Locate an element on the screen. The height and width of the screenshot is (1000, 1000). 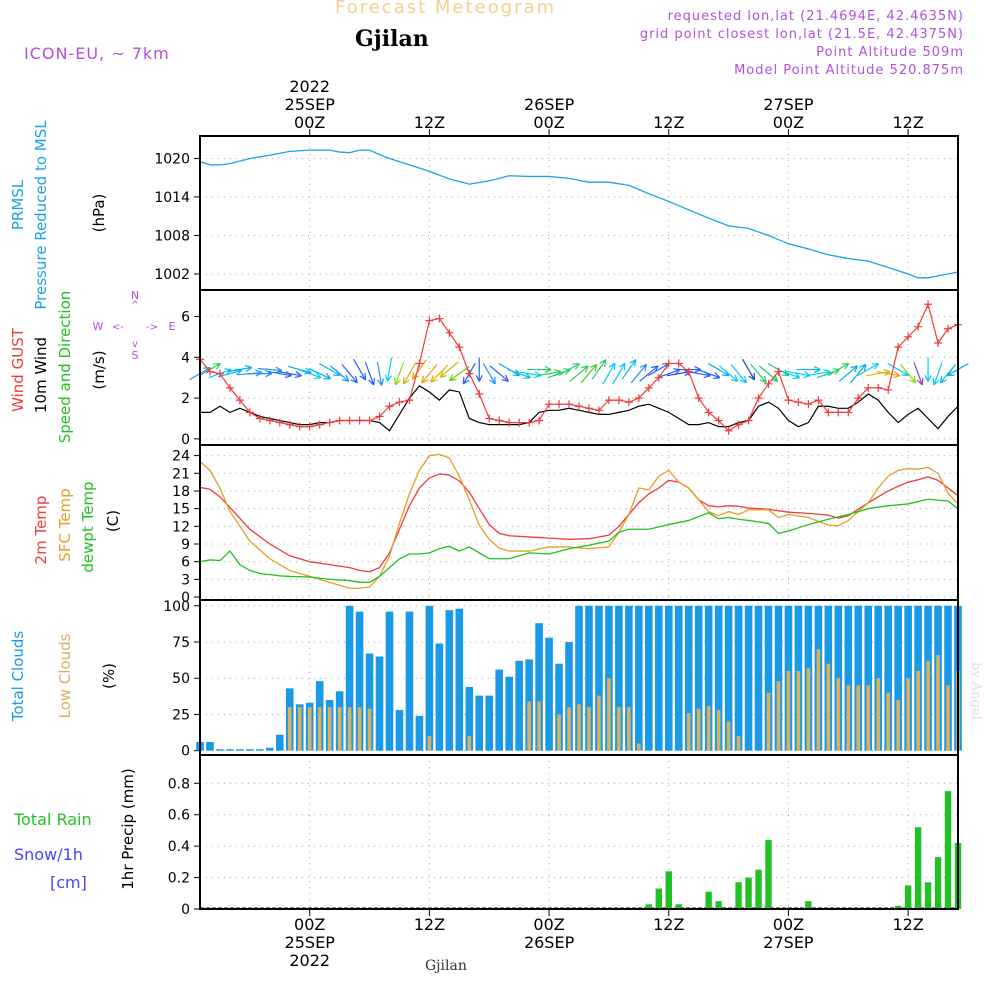
top-time-label: 25SEP is located at coordinates (310, 104).